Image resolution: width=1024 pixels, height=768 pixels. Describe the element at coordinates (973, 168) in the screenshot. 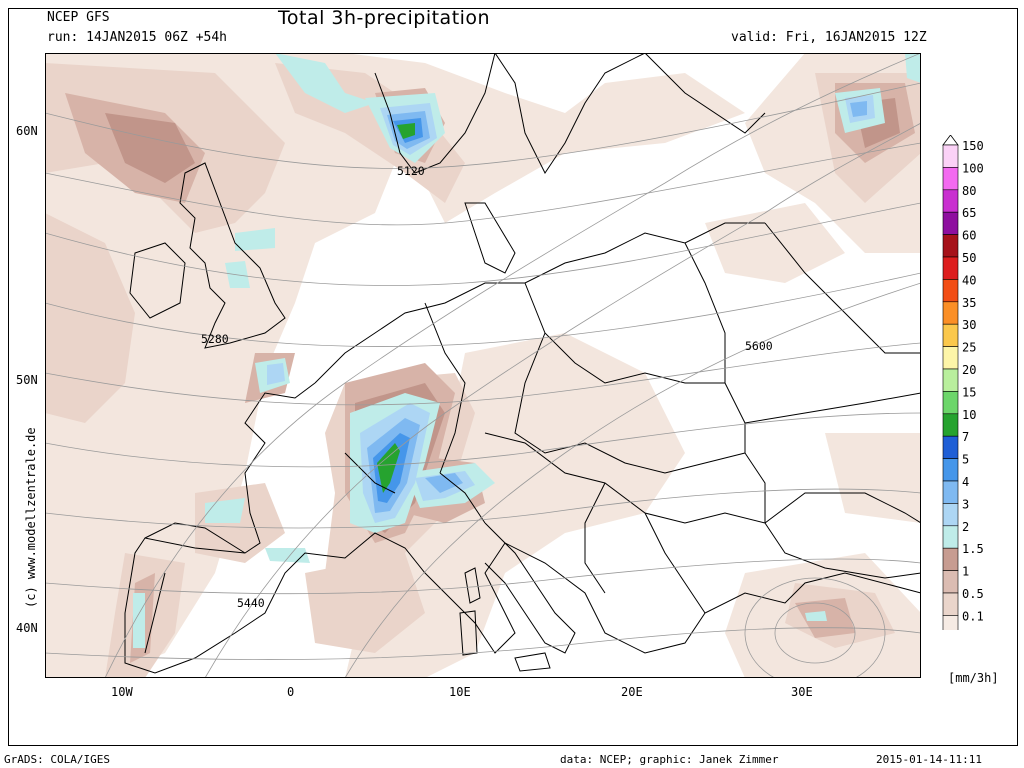

I see `colorbar-label: 100` at that location.